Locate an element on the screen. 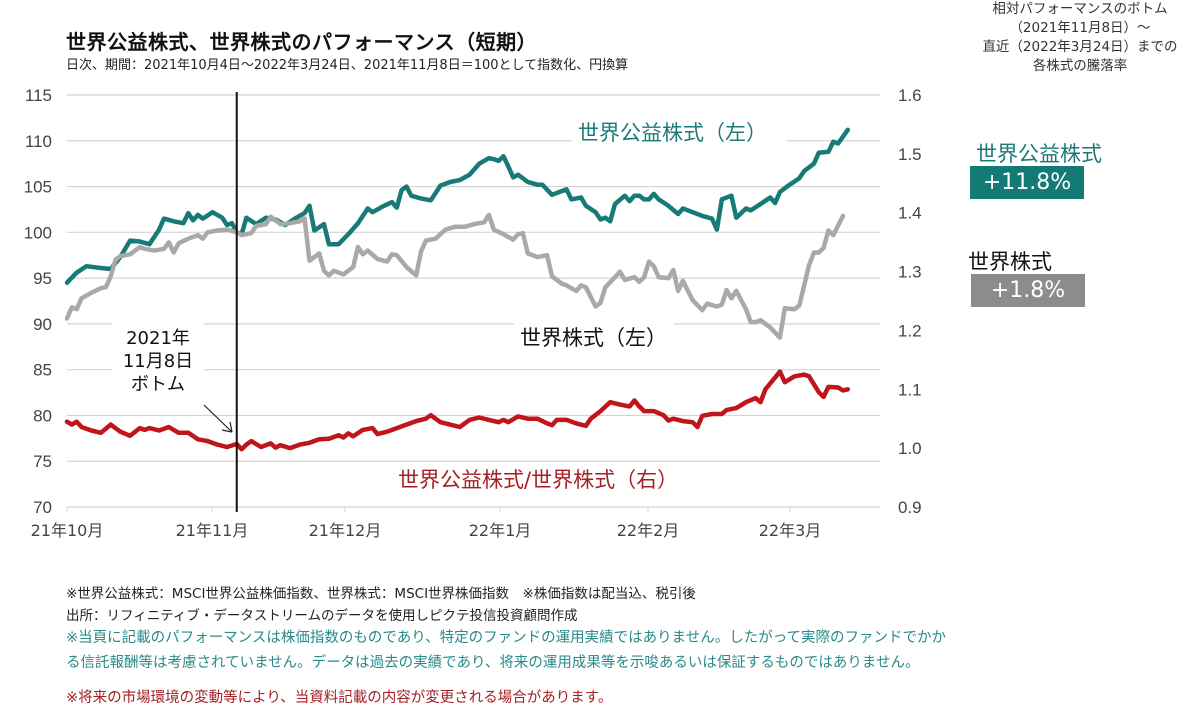  left-tick-label: 115 is located at coordinates (38, 95).